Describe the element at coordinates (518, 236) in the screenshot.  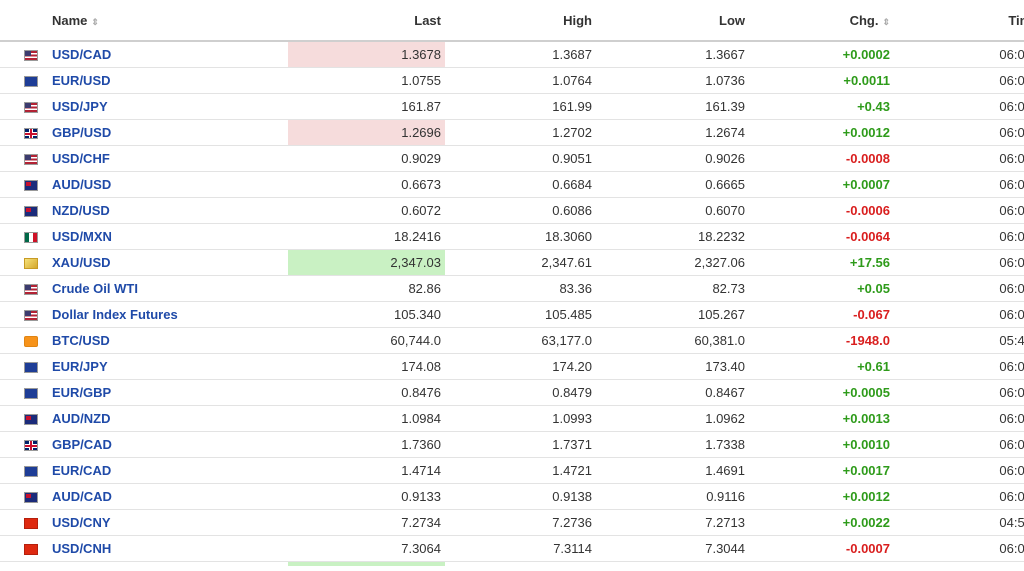
I see `high-price-cell: 18.3060` at that location.